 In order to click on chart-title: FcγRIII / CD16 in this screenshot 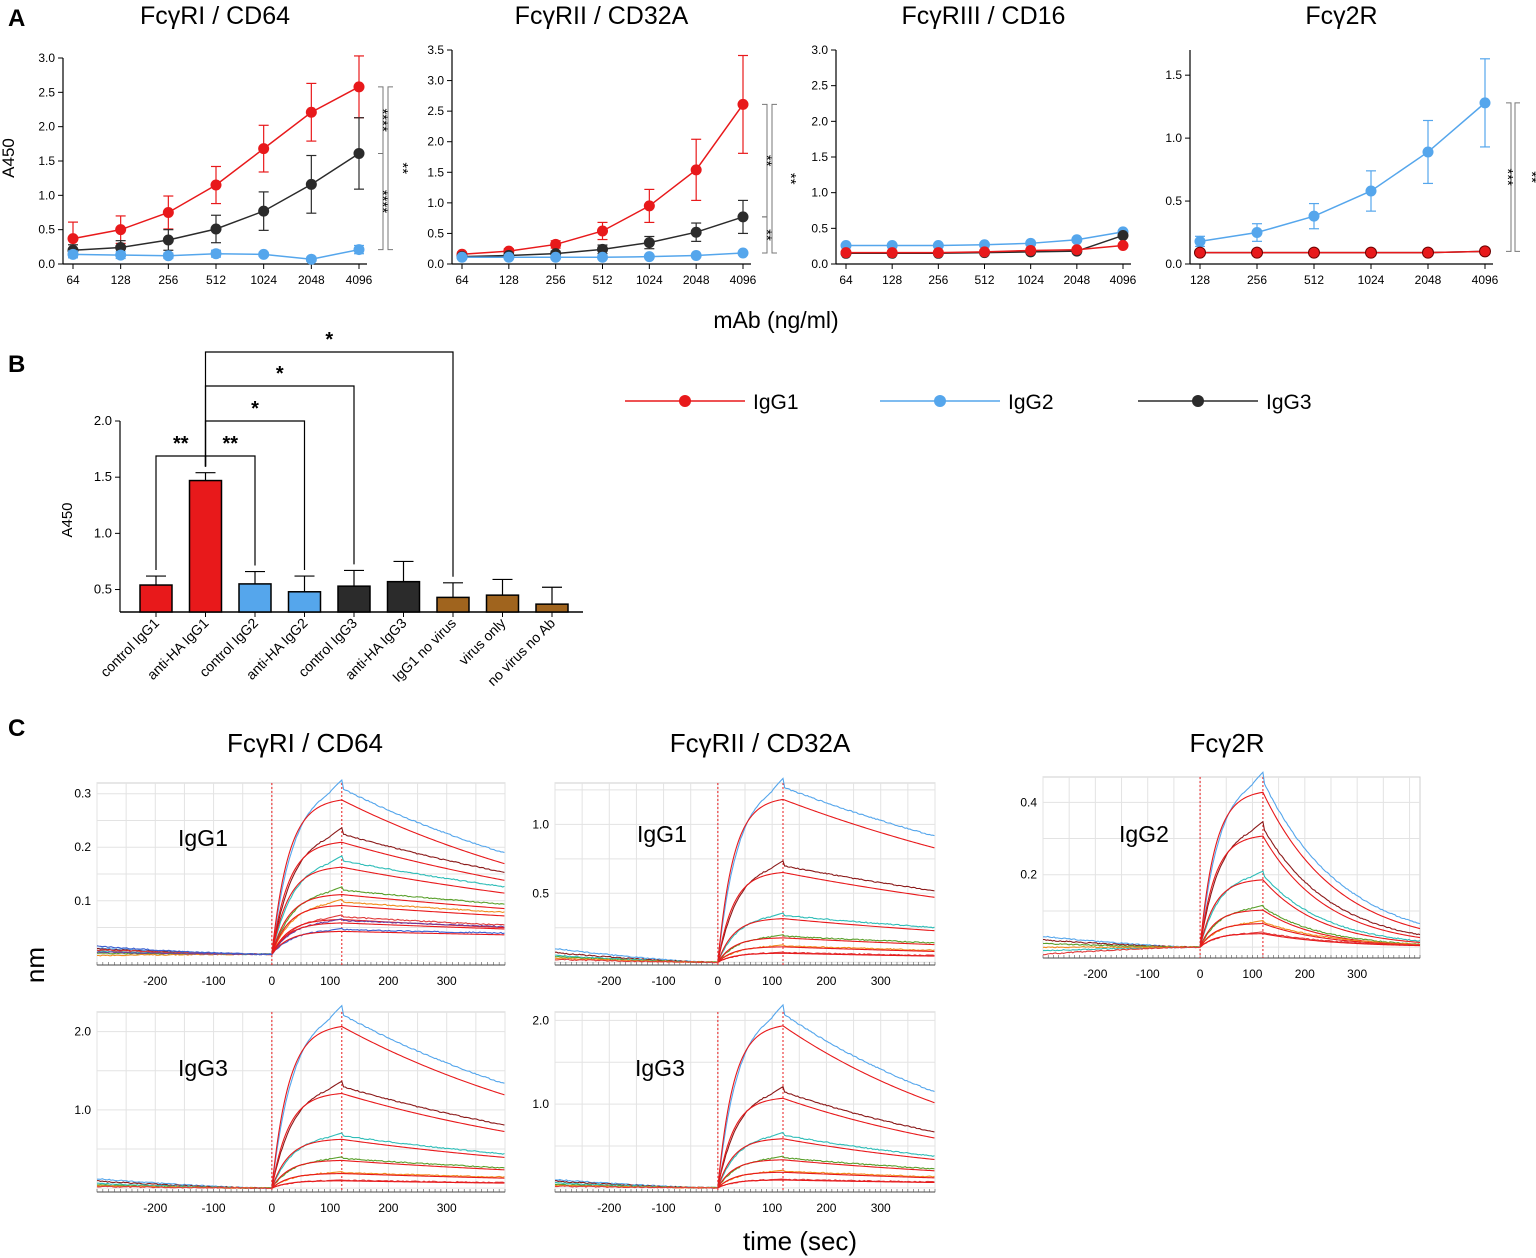, I will do `click(984, 16)`.